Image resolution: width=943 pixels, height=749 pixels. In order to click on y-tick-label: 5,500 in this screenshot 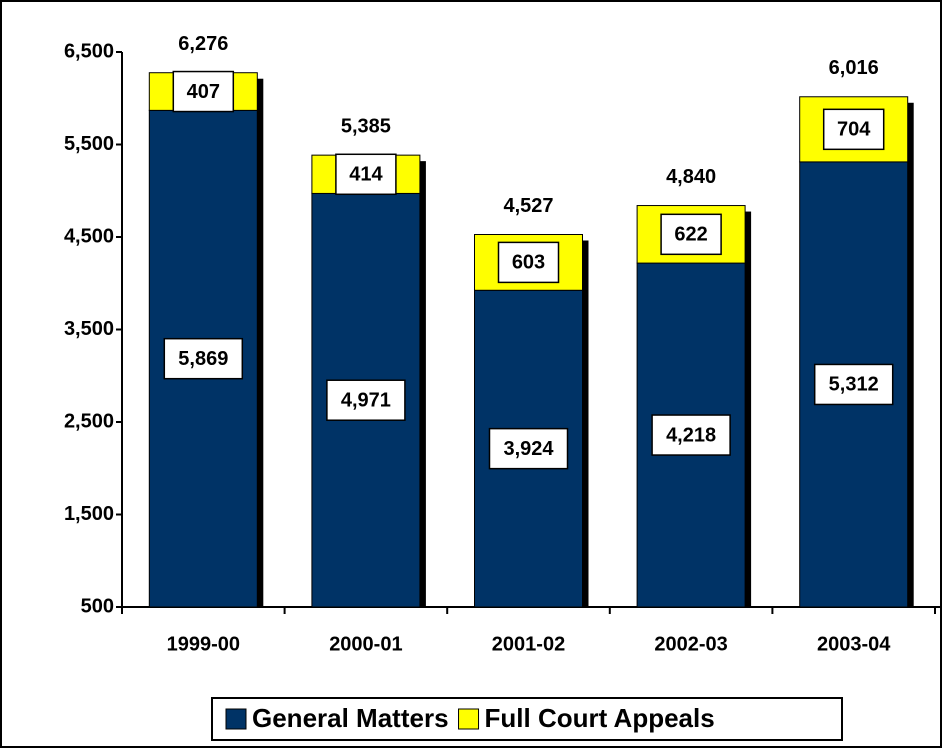, I will do `click(89, 144)`.